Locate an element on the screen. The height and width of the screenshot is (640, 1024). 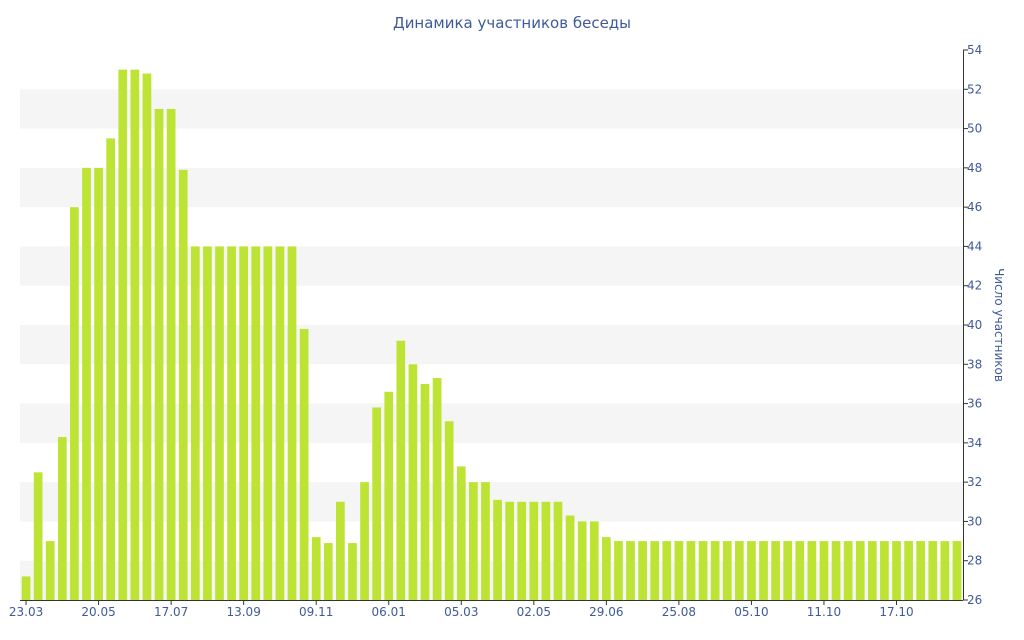
y-tick-label: 30 is located at coordinates (974, 521).